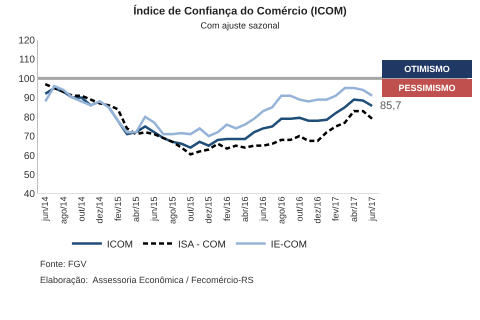 This screenshot has height=320, width=480. I want to click on y-tick-label: 100, so click(27, 79).